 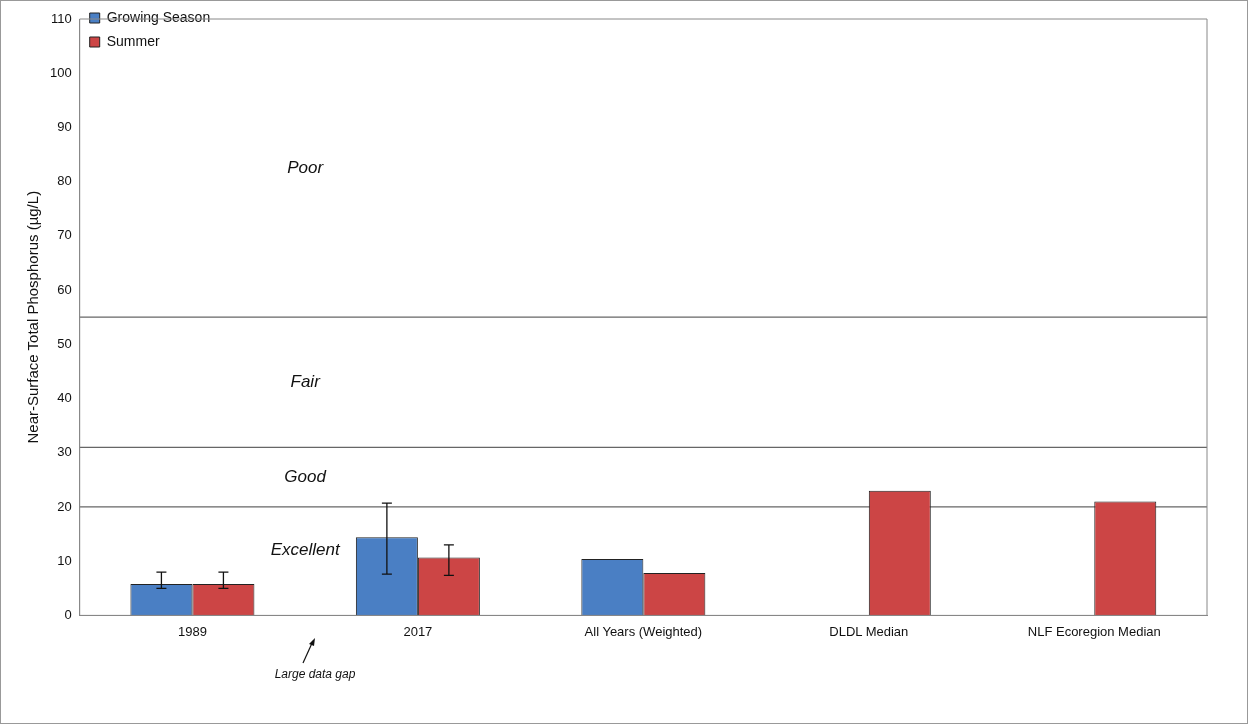 I want to click on y-tick-label: 50, so click(x=64, y=343).